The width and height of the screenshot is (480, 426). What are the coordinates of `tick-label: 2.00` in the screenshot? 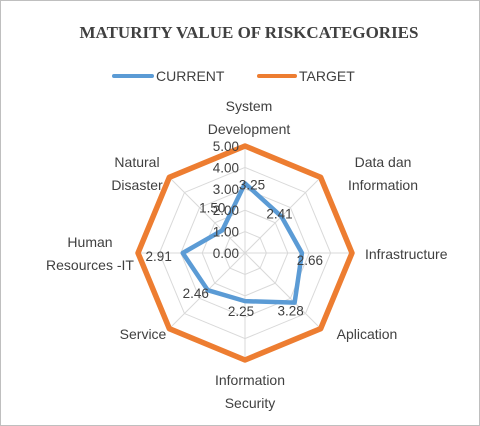 It's located at (226, 210).